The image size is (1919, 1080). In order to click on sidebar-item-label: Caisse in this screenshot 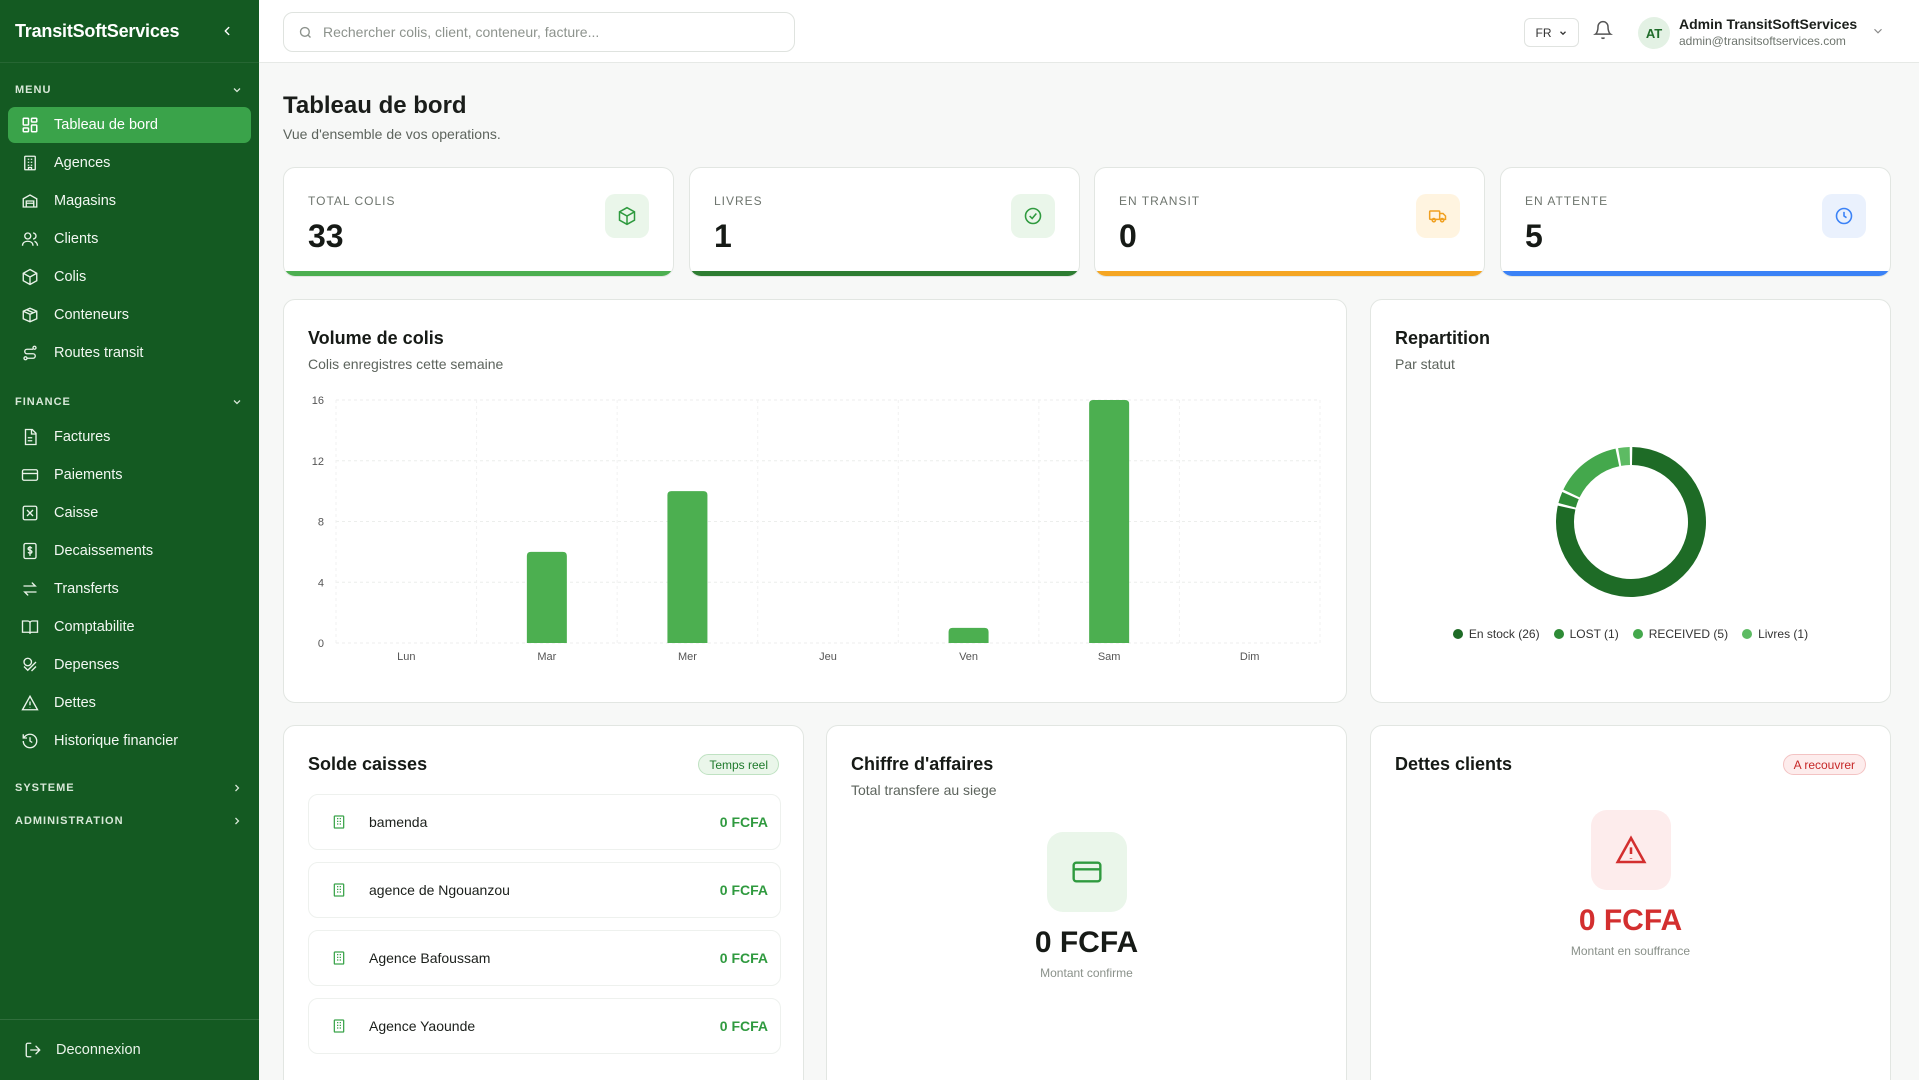, I will do `click(76, 513)`.